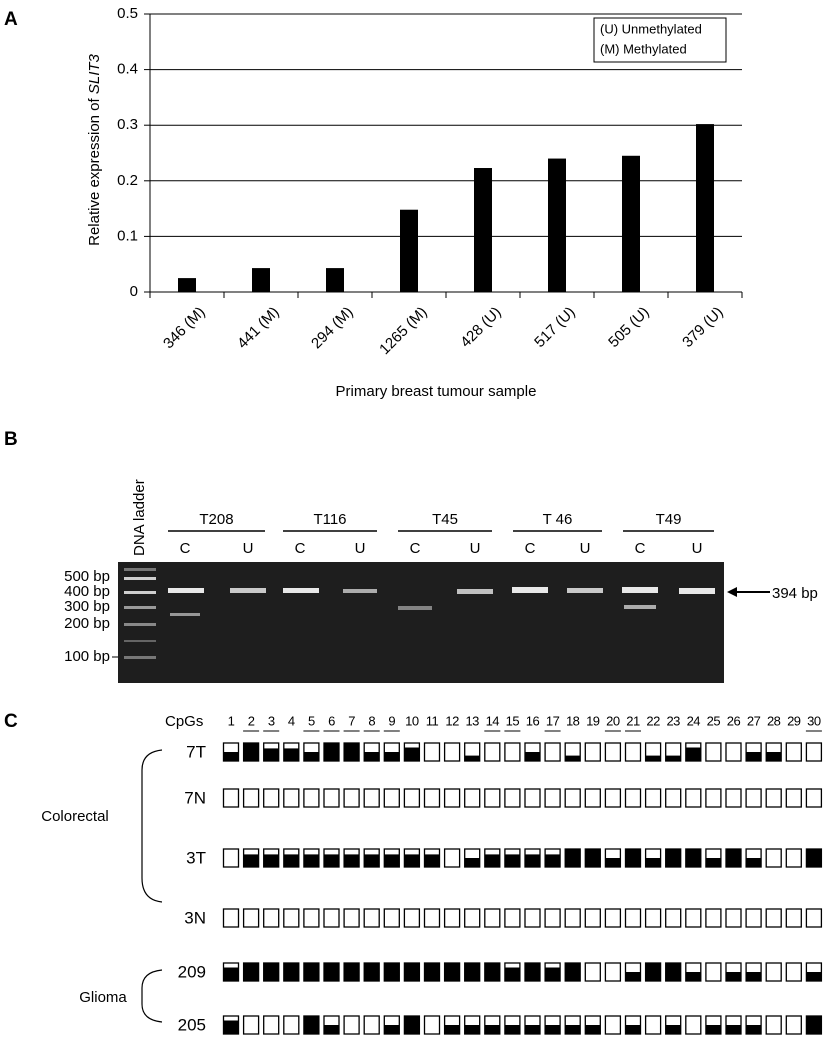 This screenshot has width=832, height=1049. I want to click on group-label: Glioma, so click(103, 997).